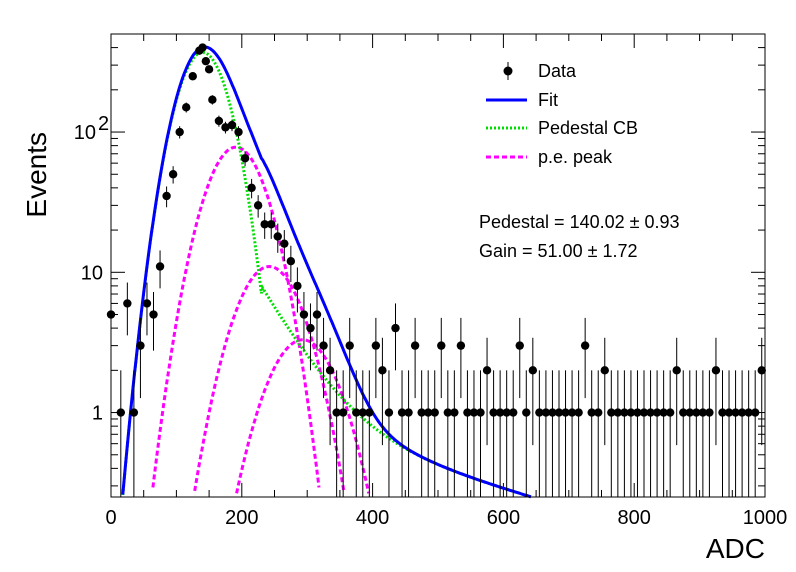 The width and height of the screenshot is (796, 572). I want to click on legend-item-fit: Fit, so click(522, 100).